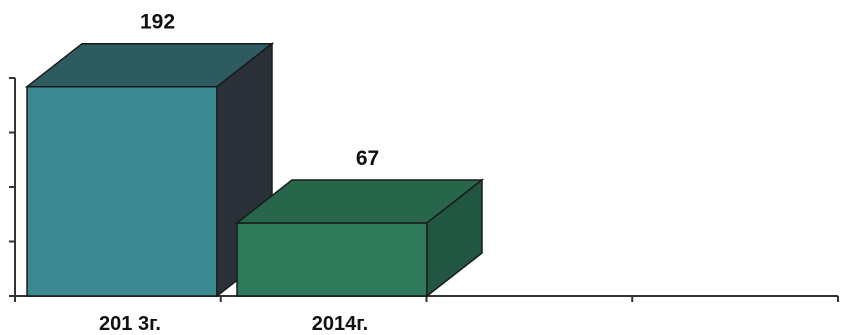 This screenshot has height=335, width=841. Describe the element at coordinates (340, 324) in the screenshot. I see `x-tick-label: 2014г.` at that location.